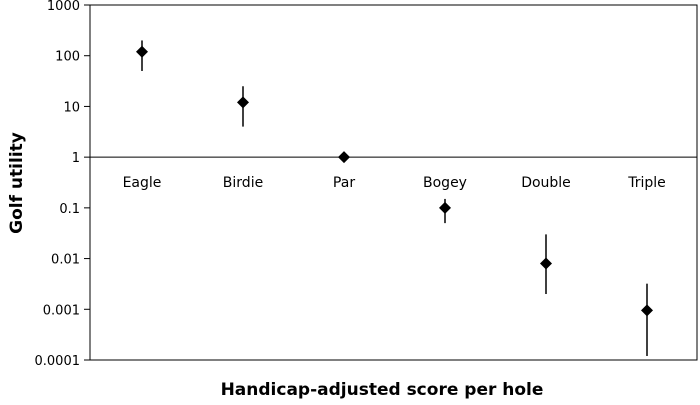 Image resolution: width=700 pixels, height=405 pixels. I want to click on category-label: Bogey, so click(445, 183).